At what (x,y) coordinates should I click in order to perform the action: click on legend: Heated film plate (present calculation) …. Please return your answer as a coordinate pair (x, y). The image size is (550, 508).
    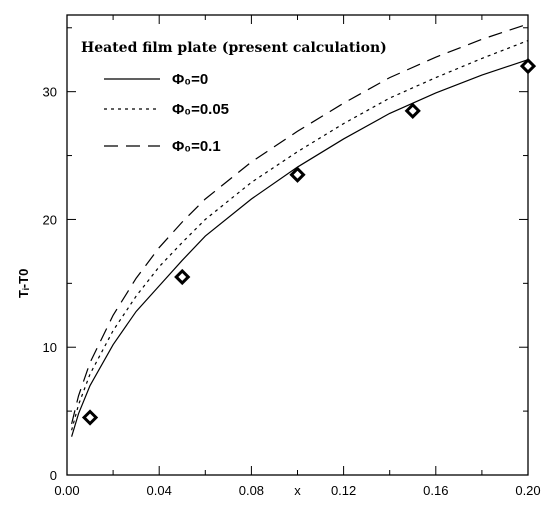
    Looking at the image, I should click on (234, 97).